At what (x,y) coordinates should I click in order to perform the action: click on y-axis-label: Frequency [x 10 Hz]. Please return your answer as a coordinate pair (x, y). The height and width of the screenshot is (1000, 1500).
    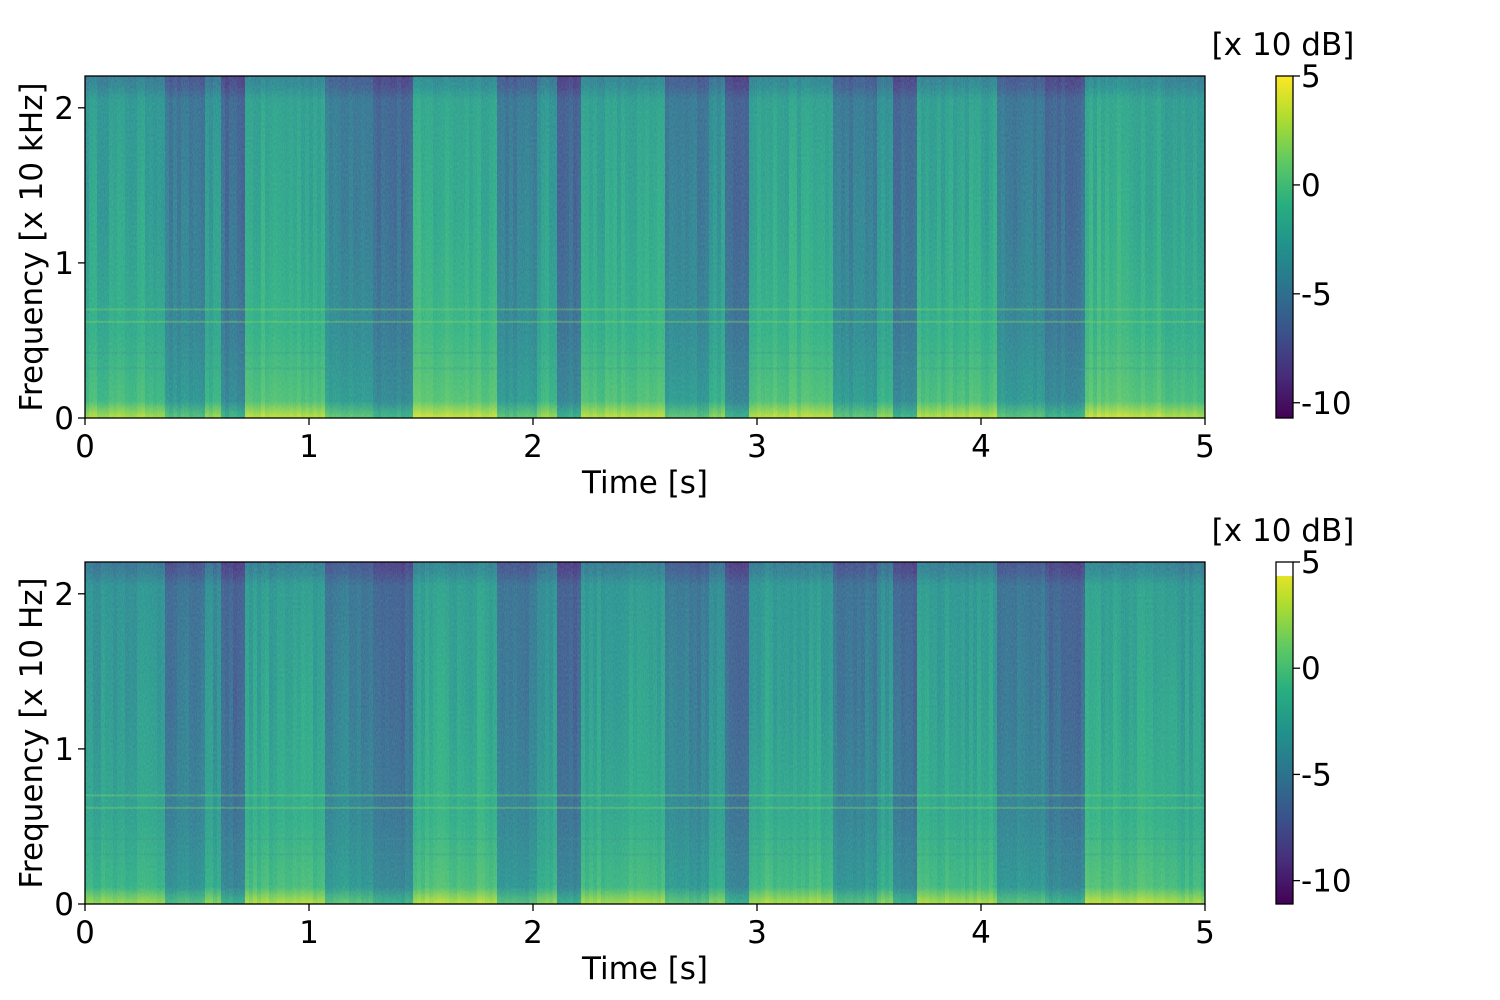
    Looking at the image, I should click on (32, 732).